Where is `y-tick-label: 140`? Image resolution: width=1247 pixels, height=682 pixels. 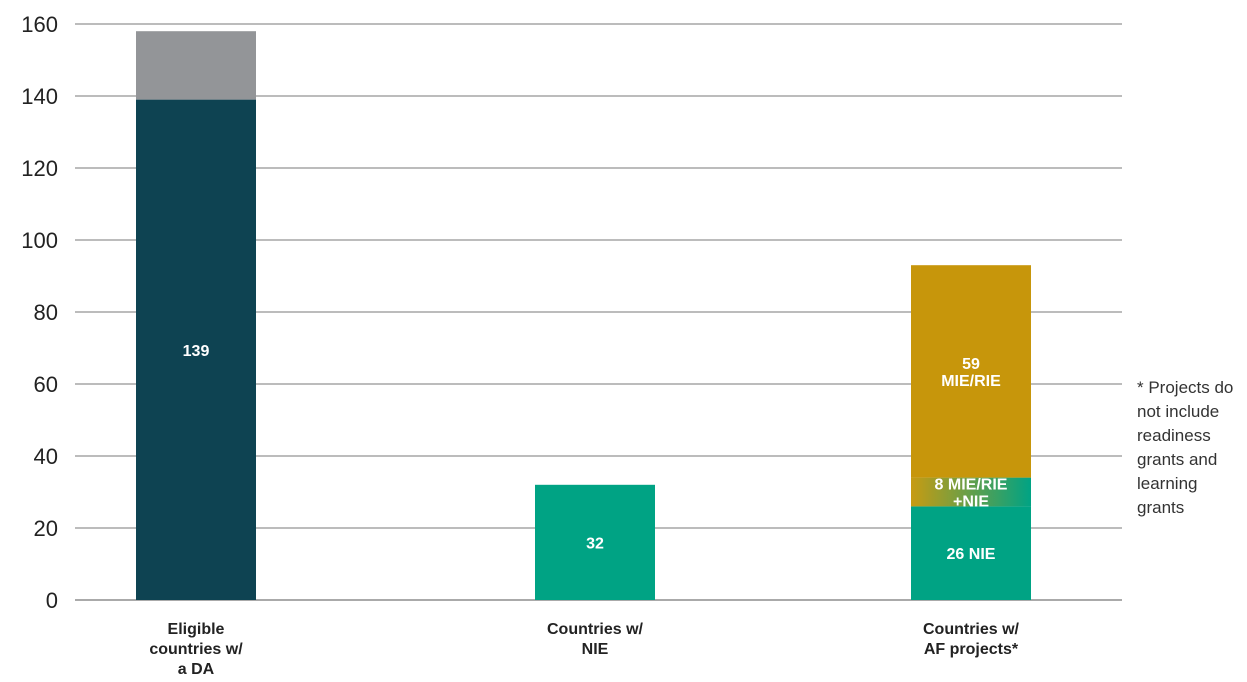 y-tick-label: 140 is located at coordinates (39, 96).